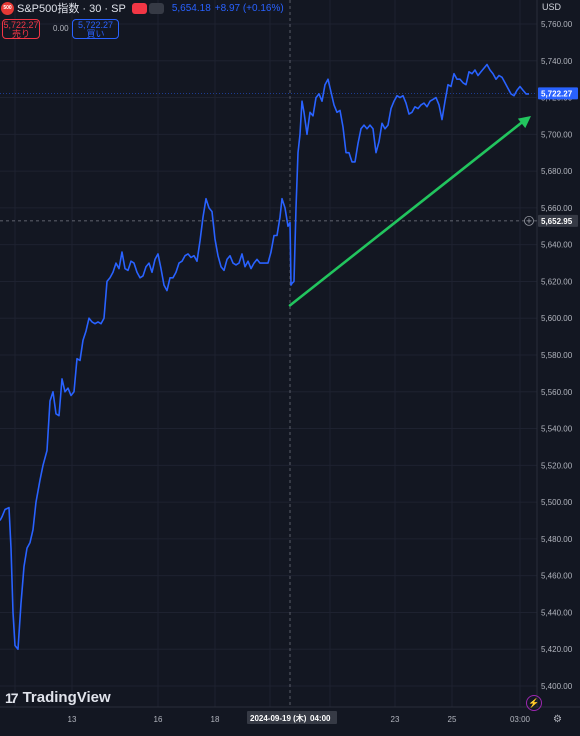 The image size is (580, 736). What do you see at coordinates (557, 612) in the screenshot?
I see `price-tick-label: 5,440.00` at bounding box center [557, 612].